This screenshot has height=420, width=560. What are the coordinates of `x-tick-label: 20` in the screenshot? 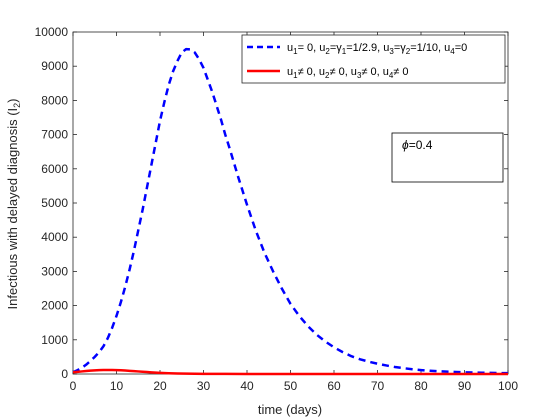 It's located at (160, 386).